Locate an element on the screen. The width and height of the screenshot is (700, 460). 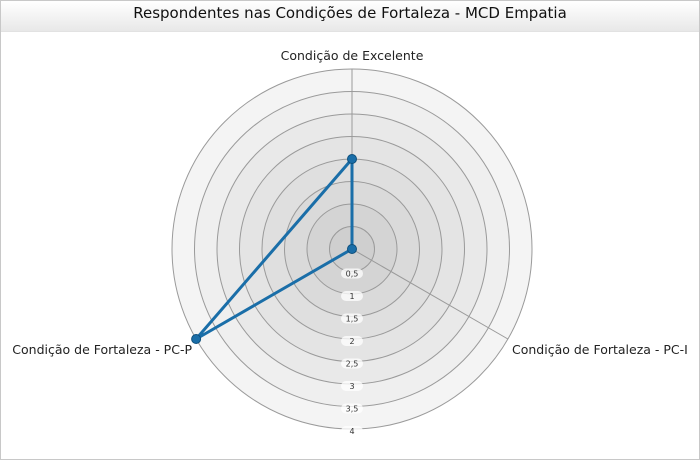
category-label-2: Condição de Fortaleza - PC-I is located at coordinates (600, 349).